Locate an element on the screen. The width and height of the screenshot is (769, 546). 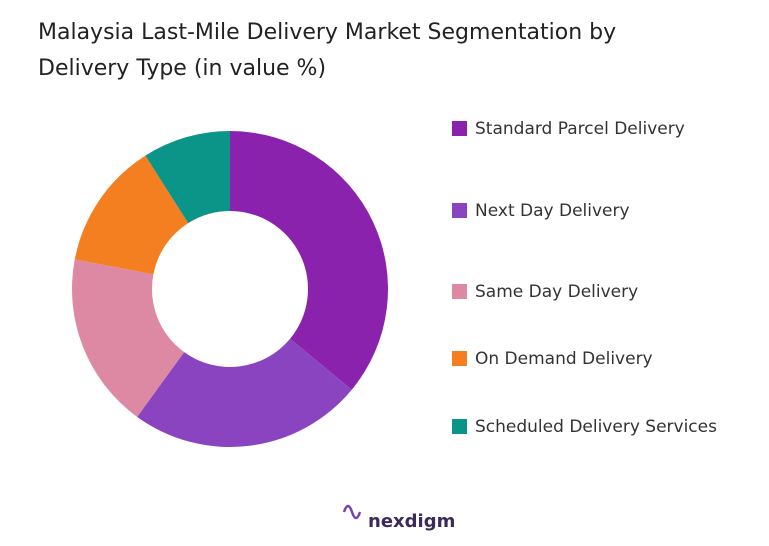
legend-label: Standard Parcel Delivery is located at coordinates (580, 129).